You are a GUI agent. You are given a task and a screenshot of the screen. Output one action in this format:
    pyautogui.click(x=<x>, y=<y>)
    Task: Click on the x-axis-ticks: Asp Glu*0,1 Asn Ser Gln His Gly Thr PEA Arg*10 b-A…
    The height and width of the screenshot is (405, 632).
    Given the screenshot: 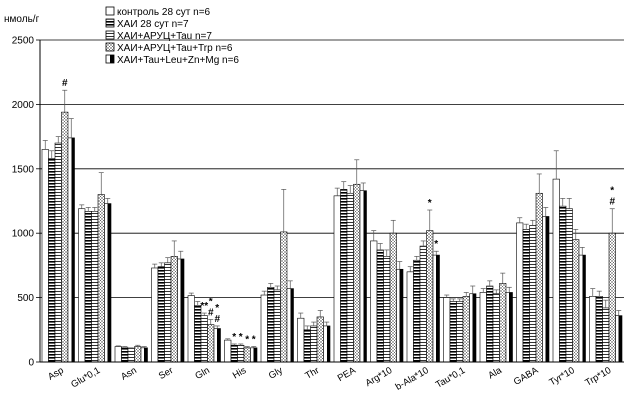 What is the action you would take?
    pyautogui.click(x=329, y=379)
    